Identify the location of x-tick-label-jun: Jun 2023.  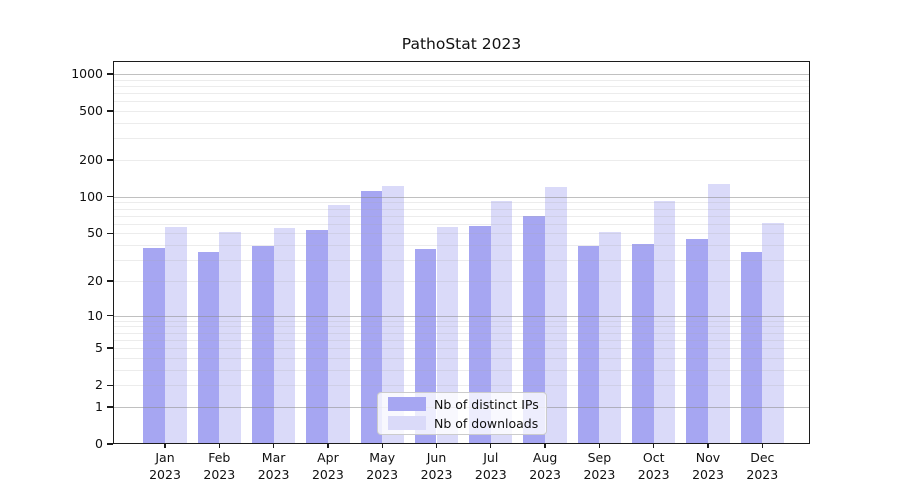
(436, 466).